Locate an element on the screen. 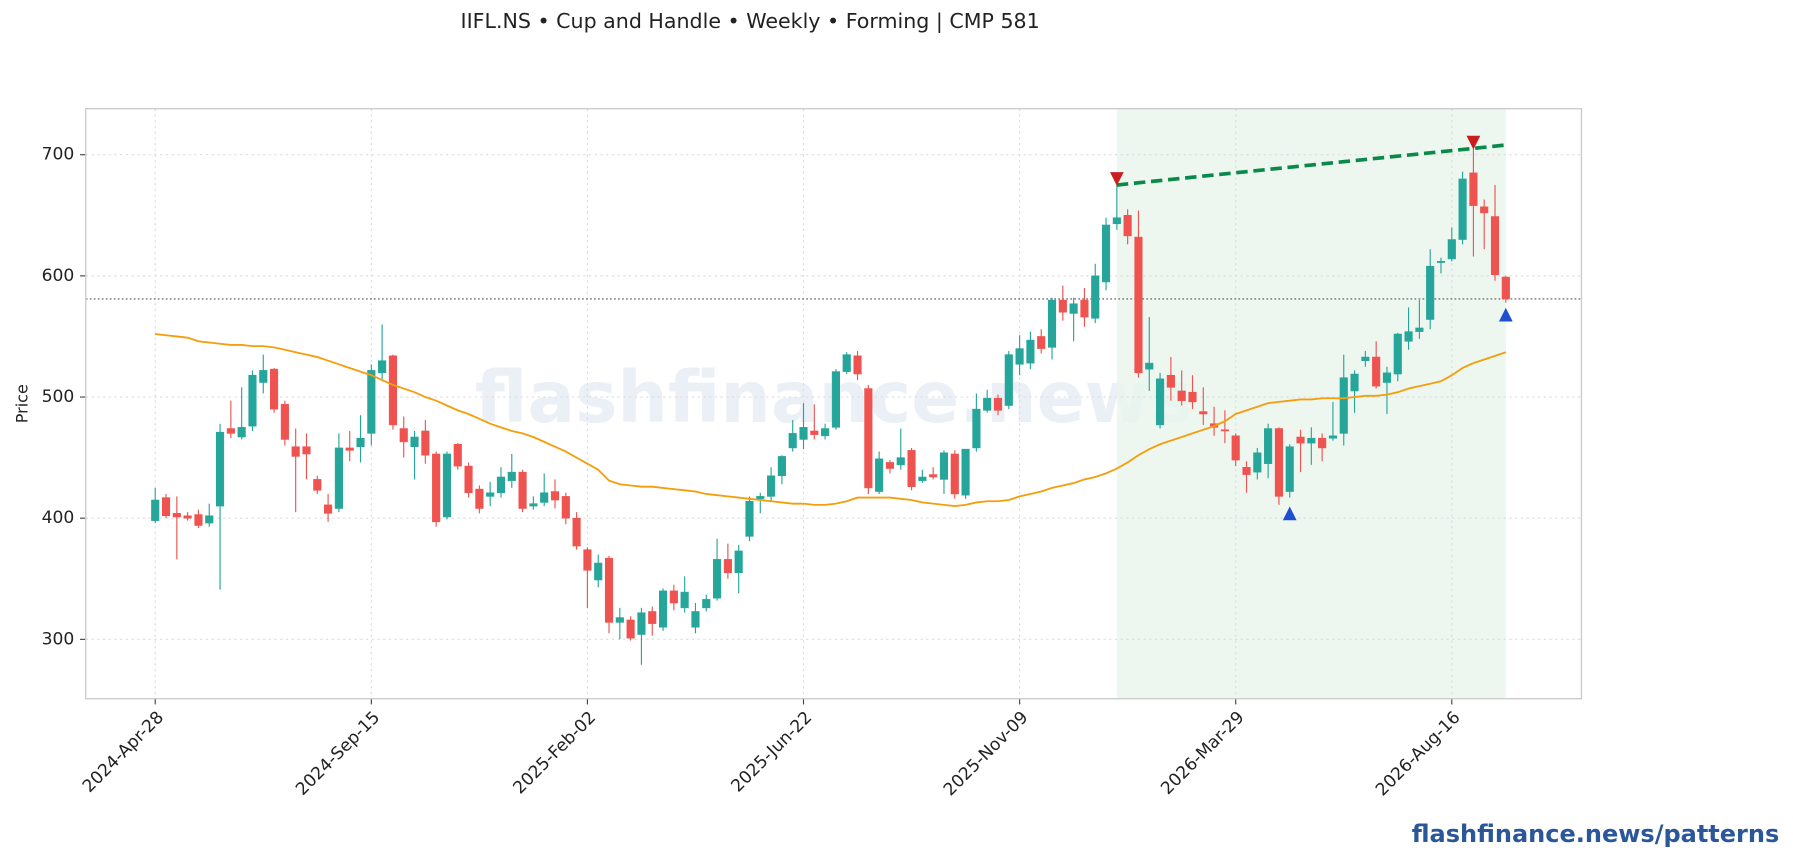 This screenshot has width=1793, height=860. x-tick-label: 2026-Mar-29 is located at coordinates (1202, 753).